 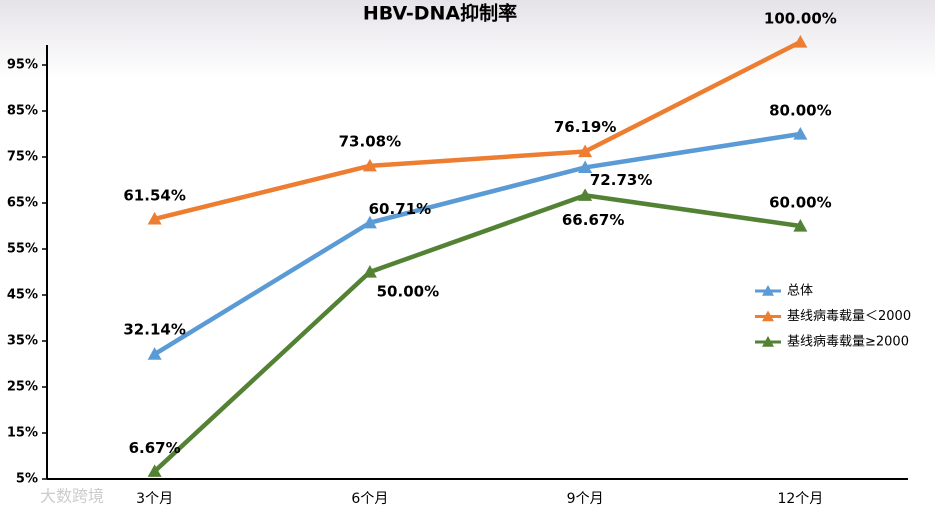 What do you see at coordinates (22, 387) in the screenshot?
I see `y-tick-label: 25%` at bounding box center [22, 387].